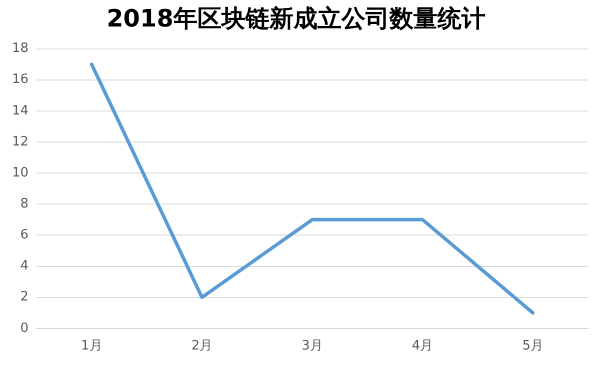 This screenshot has height=372, width=602. What do you see at coordinates (202, 346) in the screenshot?
I see `x-tick-label: 2月` at bounding box center [202, 346].